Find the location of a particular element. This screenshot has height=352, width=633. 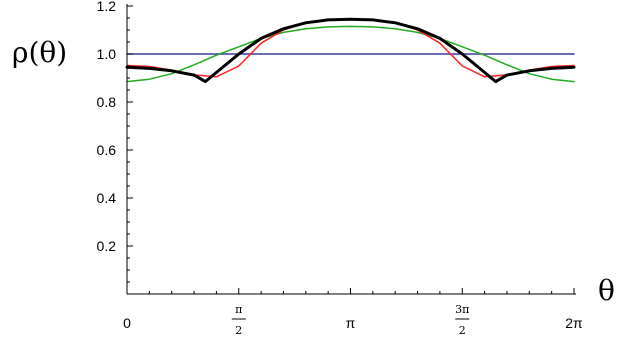

y-tick-label: 0.8 is located at coordinates (107, 102).